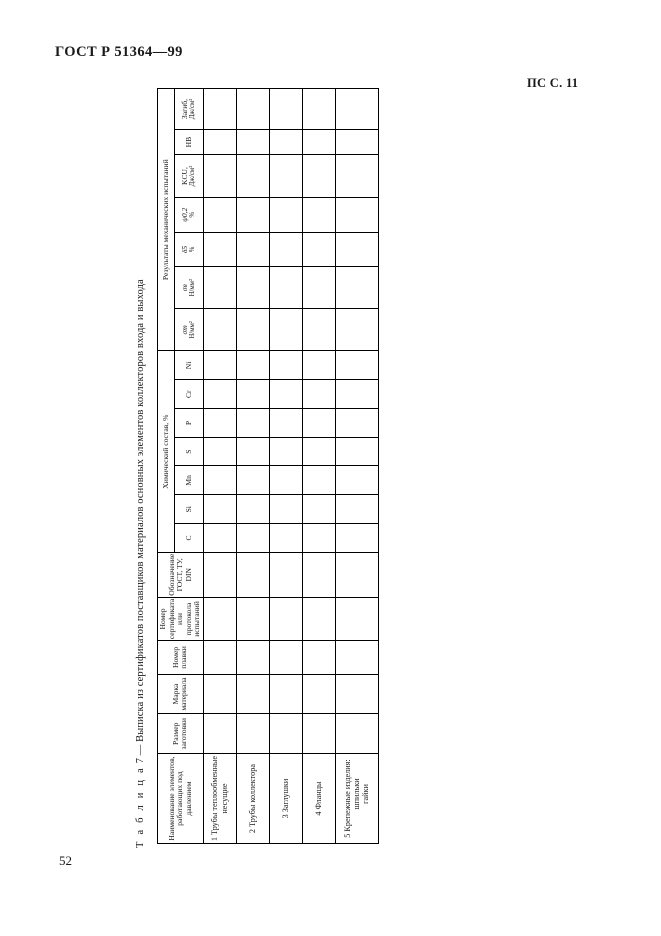 This screenshot has width=661, height=936. I want to click on col-header-chem-cr: Cr, so click(188, 394).